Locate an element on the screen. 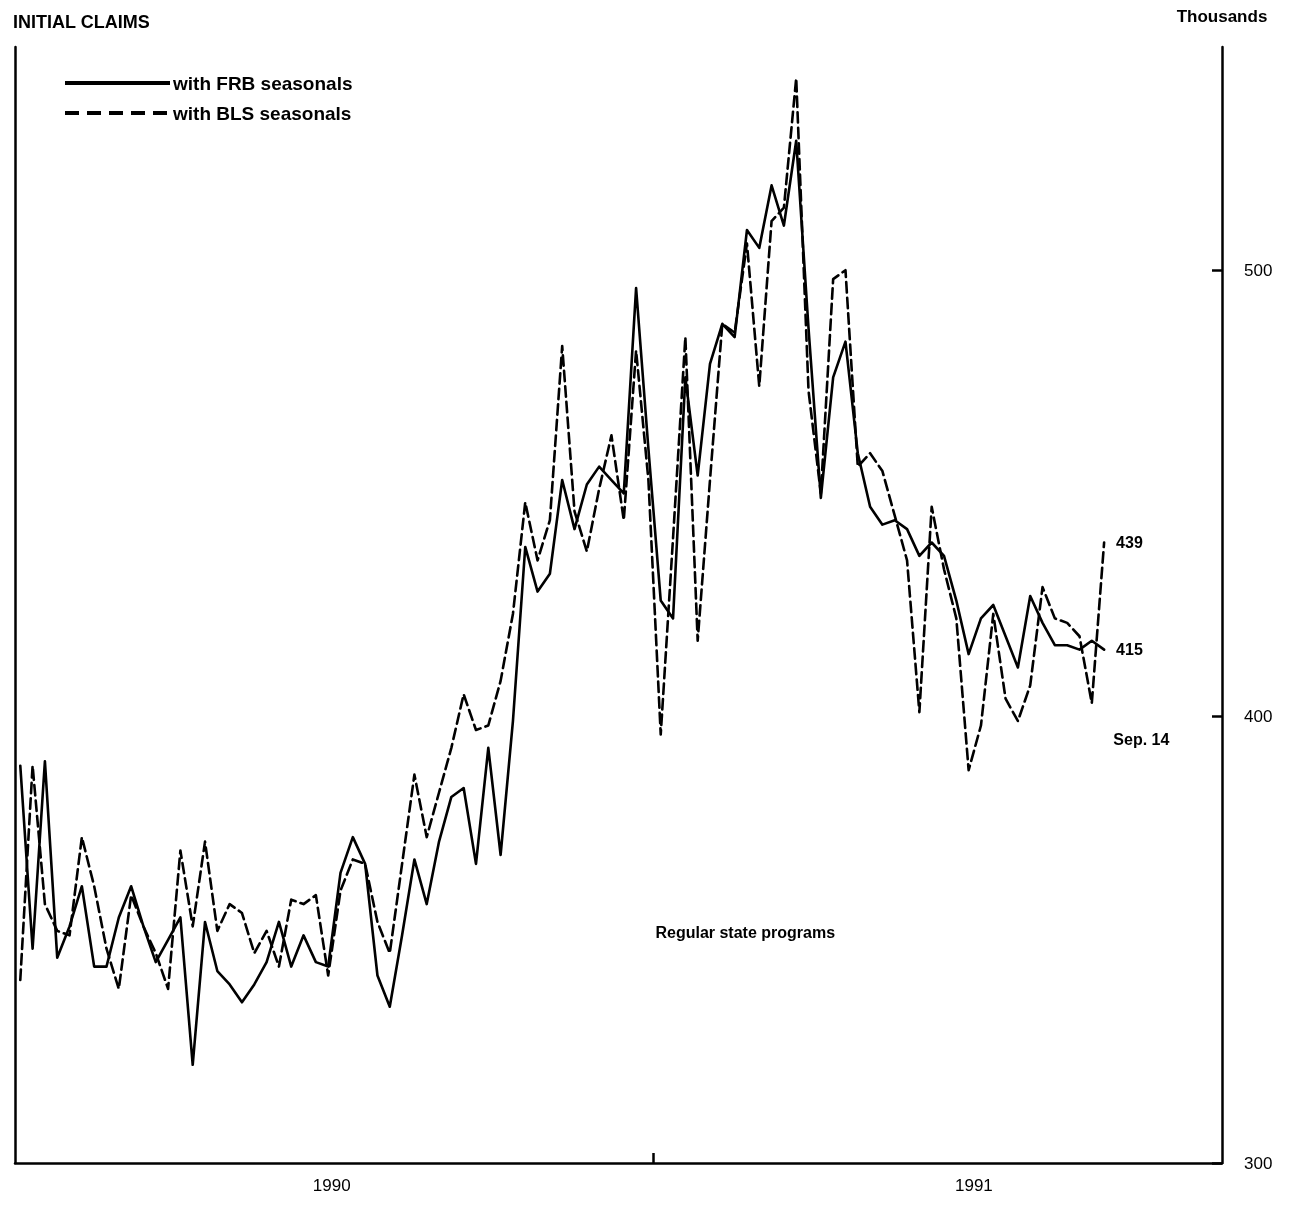  legend-label: with BLS seasonals is located at coordinates (262, 113).